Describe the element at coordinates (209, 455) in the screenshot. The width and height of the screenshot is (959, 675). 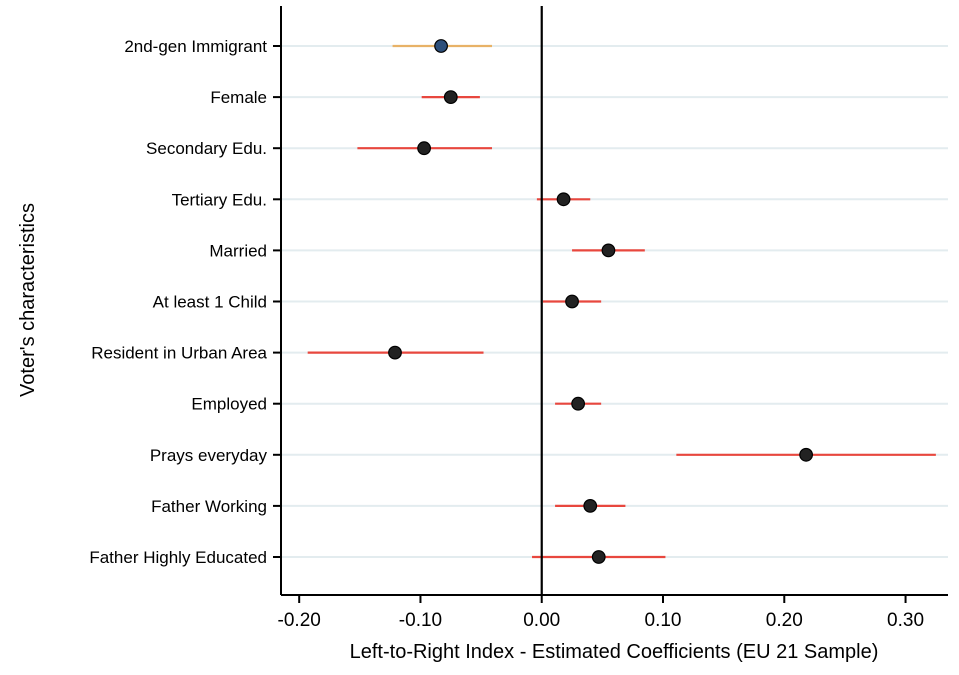
I see `category-label: Prays everyday` at that location.